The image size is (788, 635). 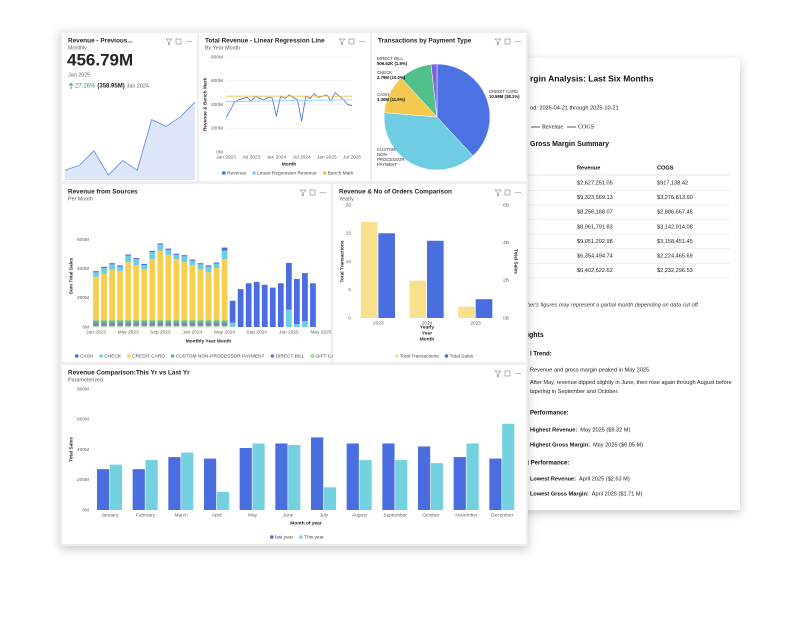 What do you see at coordinates (506, 243) in the screenshot?
I see `y2-tick-label: 4B` at bounding box center [506, 243].